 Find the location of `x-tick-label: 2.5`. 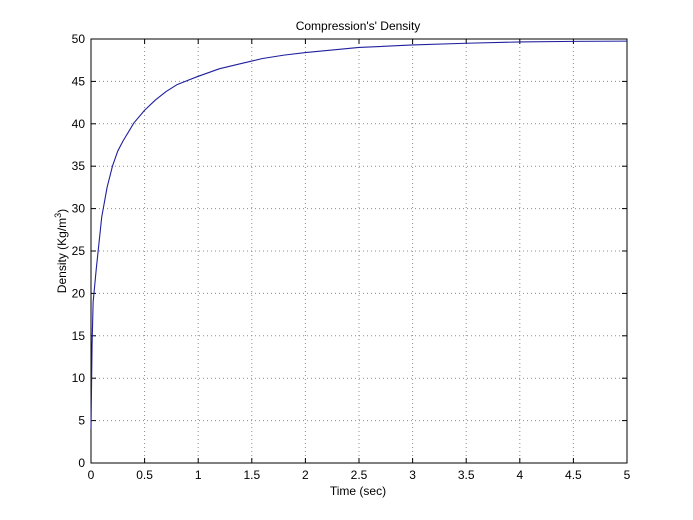

x-tick-label: 2.5 is located at coordinates (359, 475).